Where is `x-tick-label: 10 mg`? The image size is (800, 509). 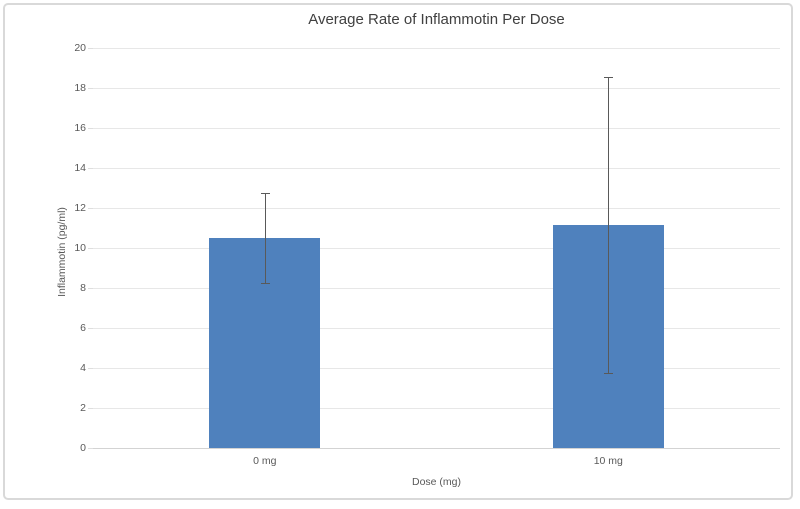 x-tick-label: 10 mg is located at coordinates (608, 461).